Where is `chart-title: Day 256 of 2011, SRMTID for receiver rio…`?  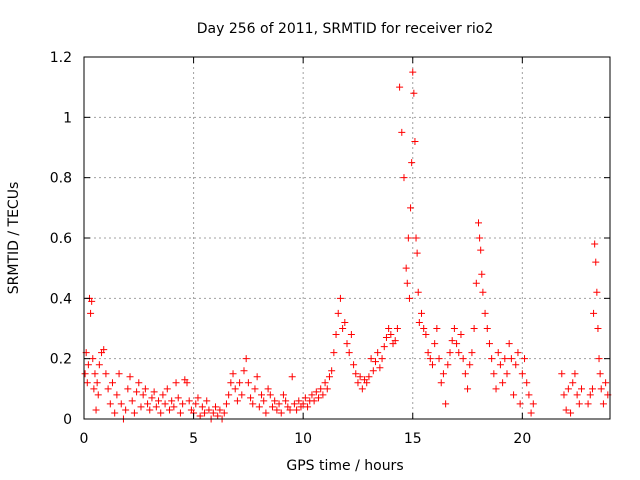 chart-title: Day 256 of 2011, SRMTID for receiver rio… is located at coordinates (345, 29).